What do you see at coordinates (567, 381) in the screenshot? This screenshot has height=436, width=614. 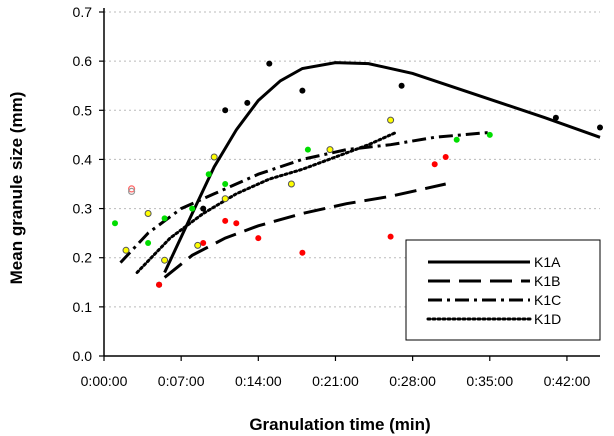 I see `x-tick-label: 0:42:00` at bounding box center [567, 381].